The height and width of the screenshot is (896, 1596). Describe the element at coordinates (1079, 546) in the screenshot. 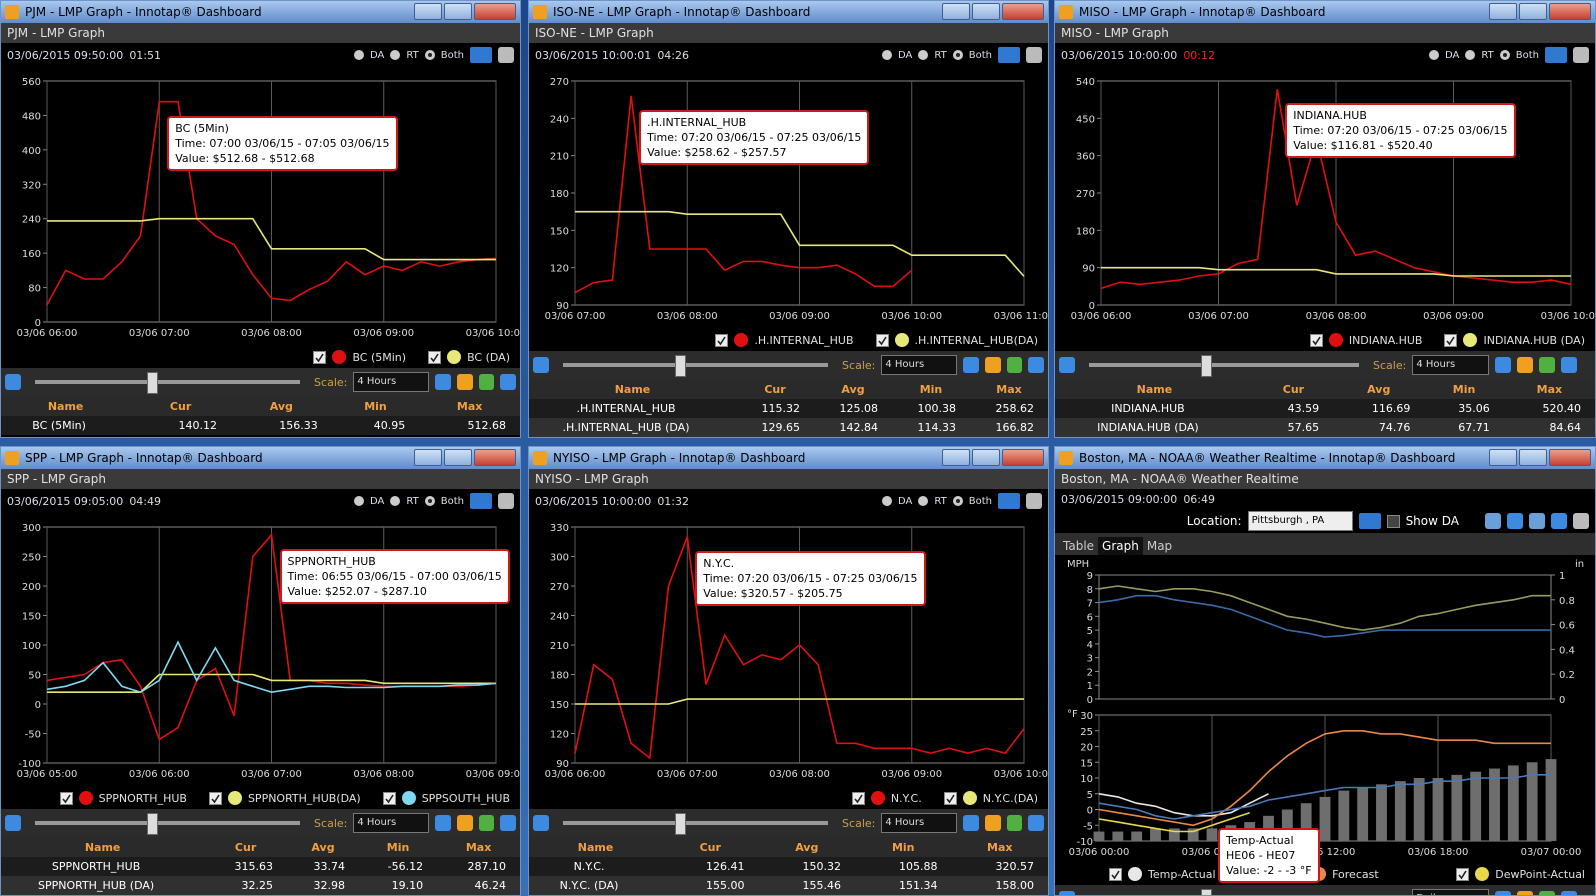

I see `tab: Table` at that location.